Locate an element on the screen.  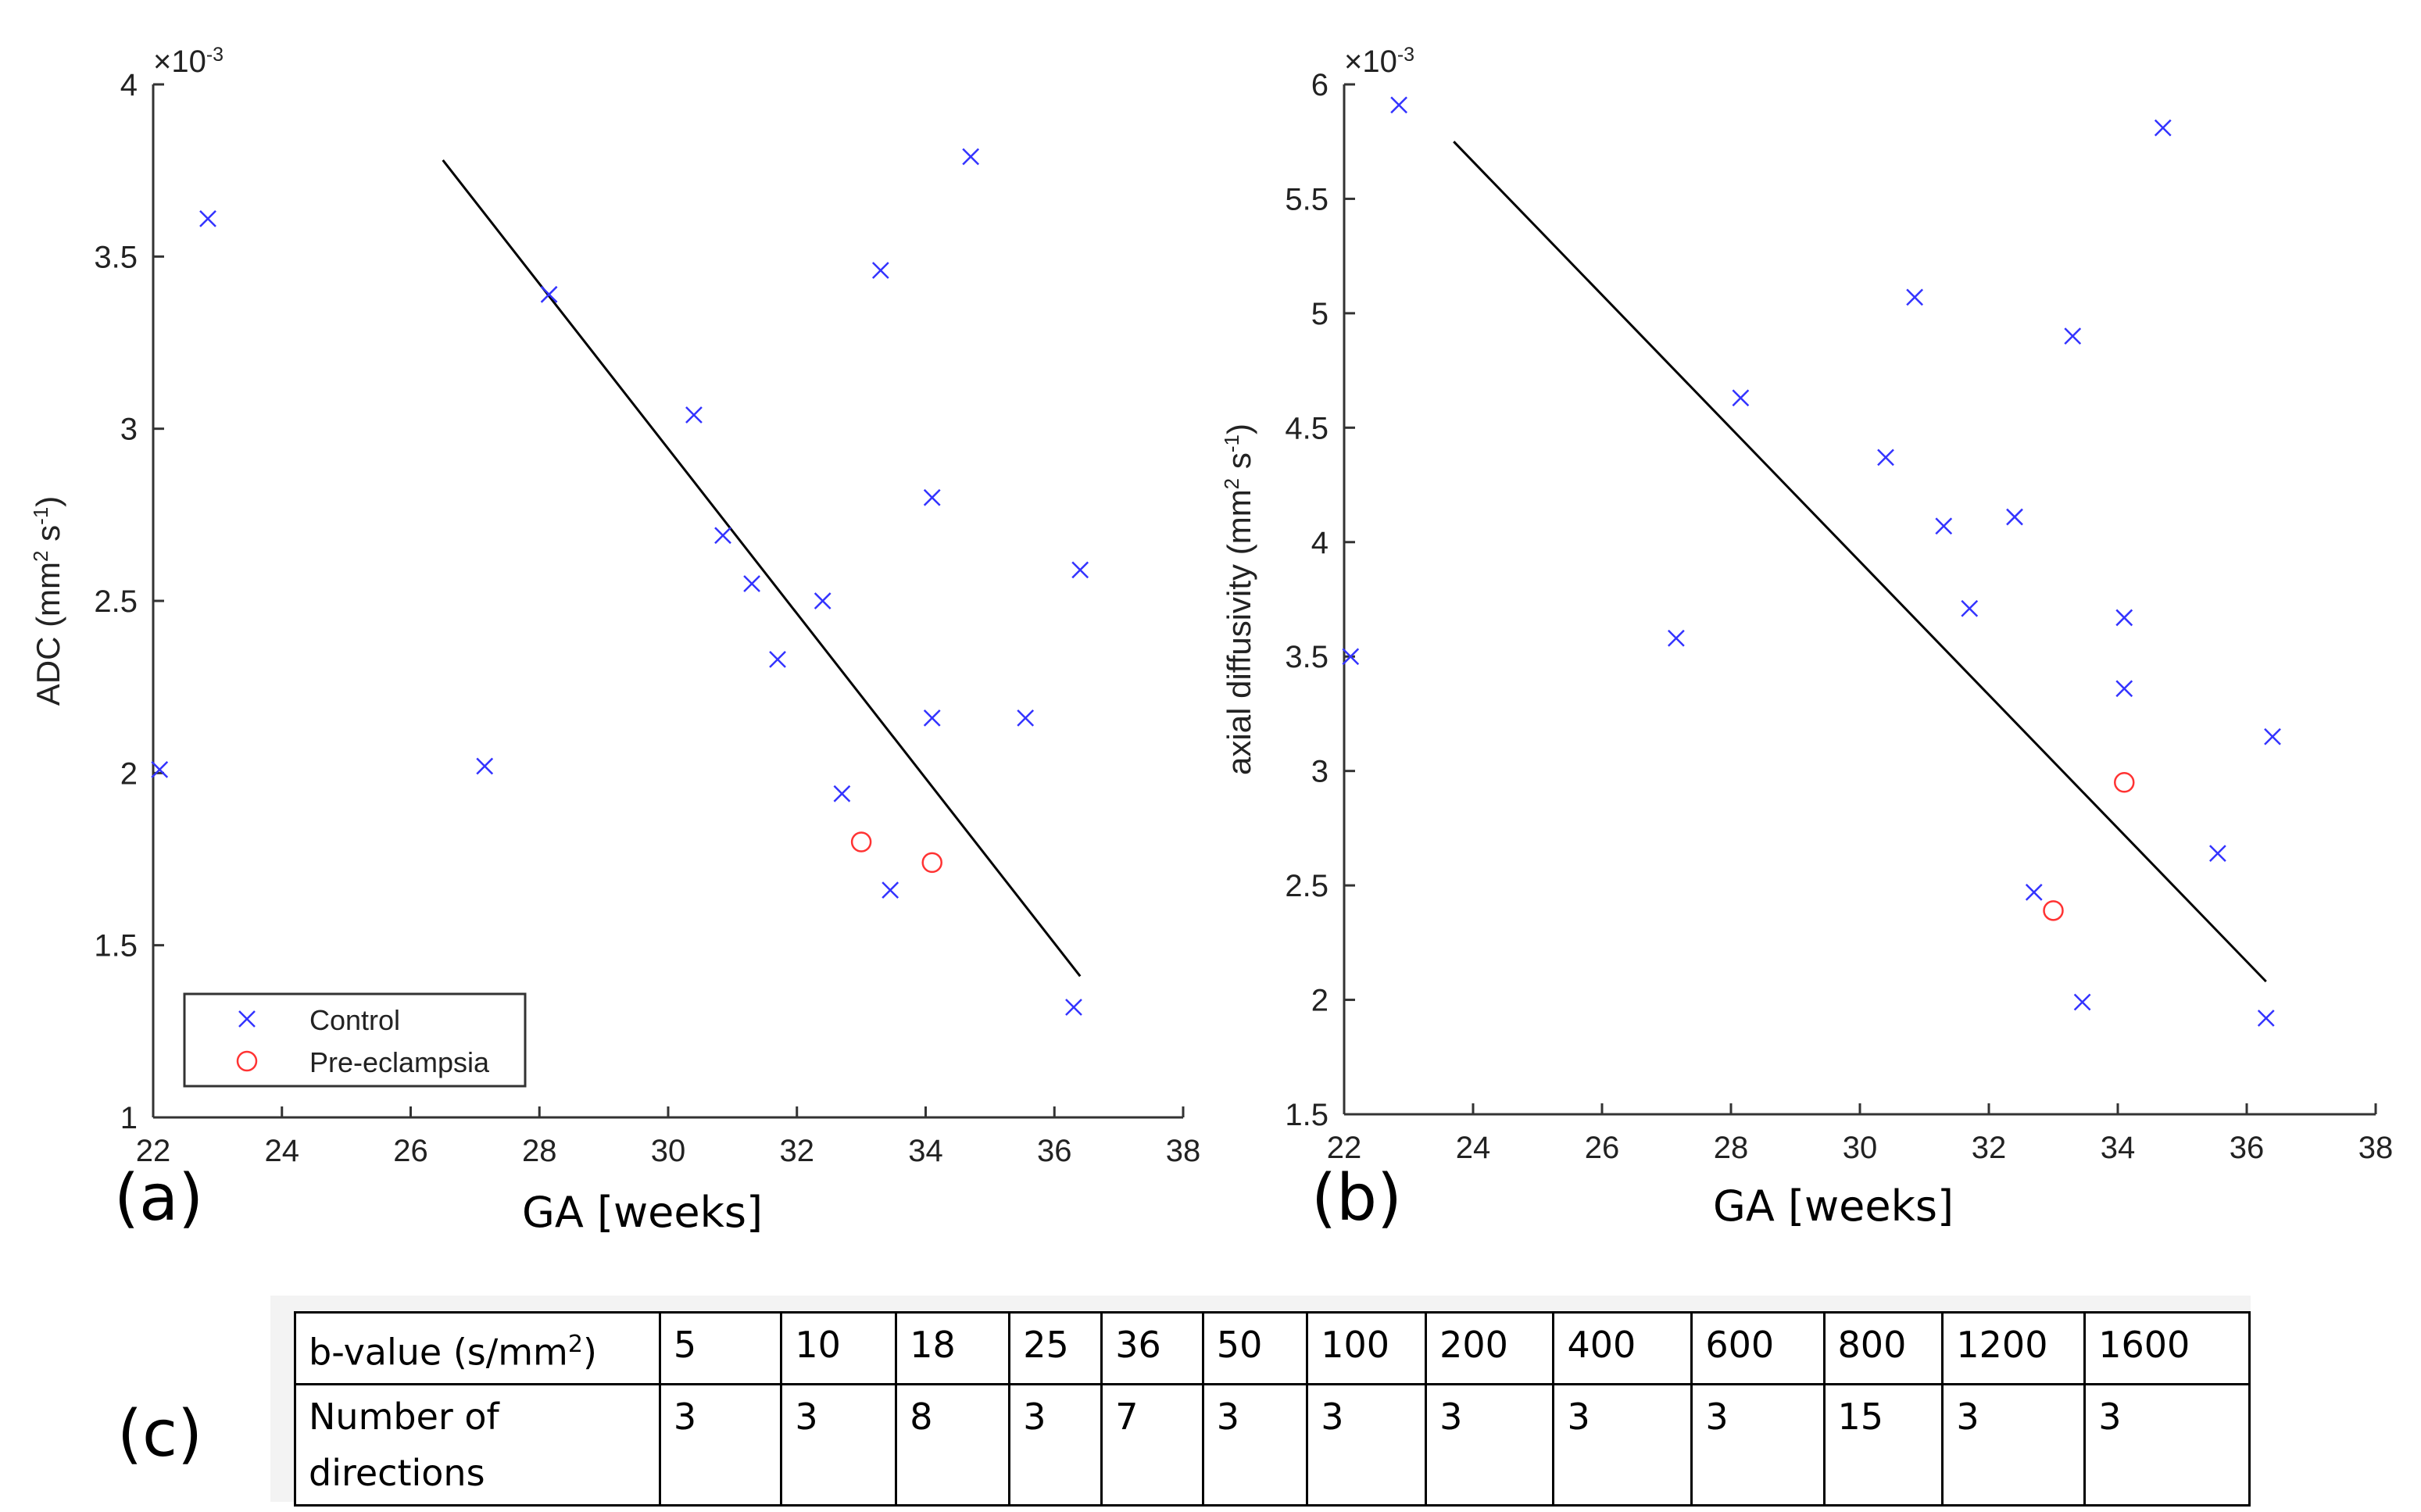
chart-a-exponent-label: ×10⁻³ is located at coordinates (188, 61).